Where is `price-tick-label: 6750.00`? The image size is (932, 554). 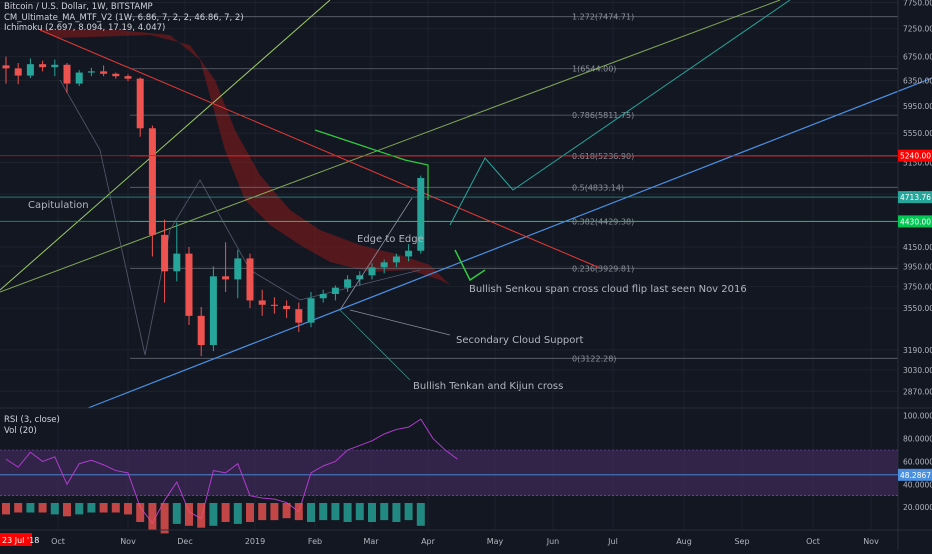
price-tick-label: 6750.00 is located at coordinates (917, 57).